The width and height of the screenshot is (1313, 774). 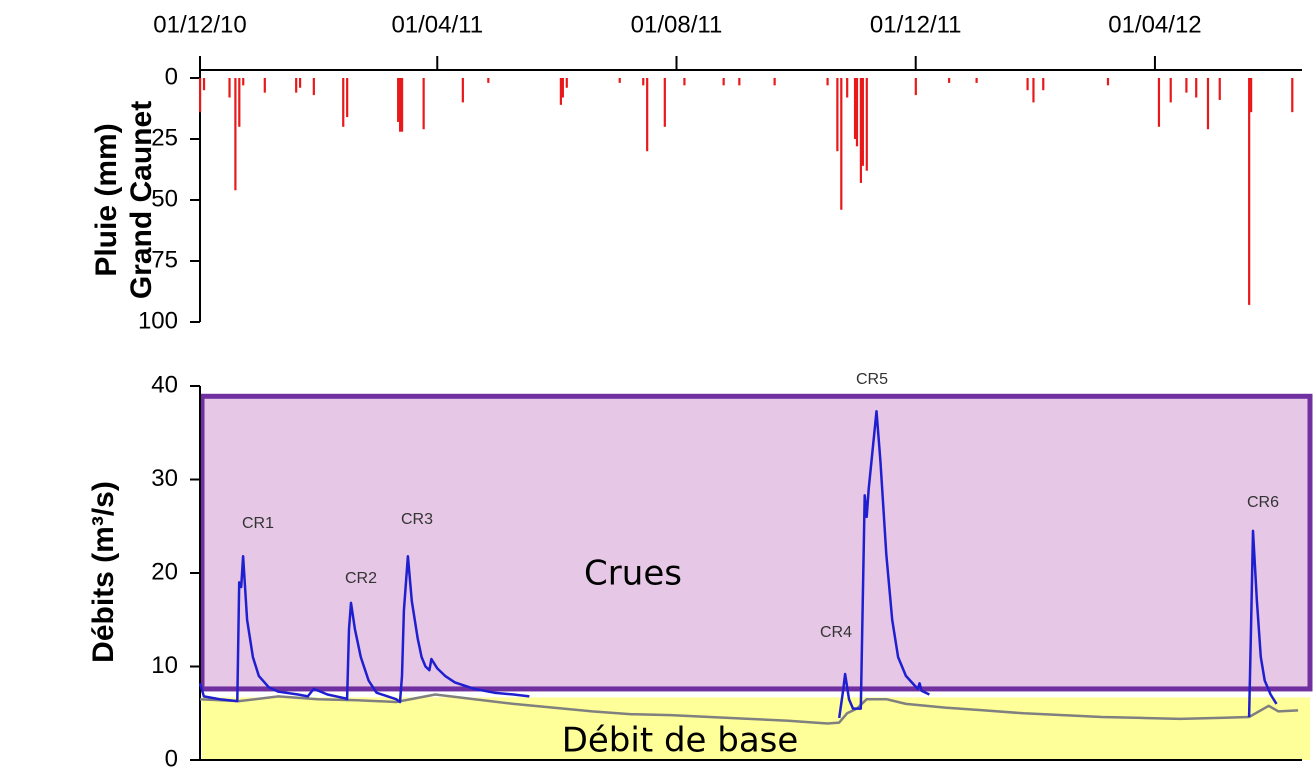 I want to click on y-tick-label: 100, so click(x=158, y=320).